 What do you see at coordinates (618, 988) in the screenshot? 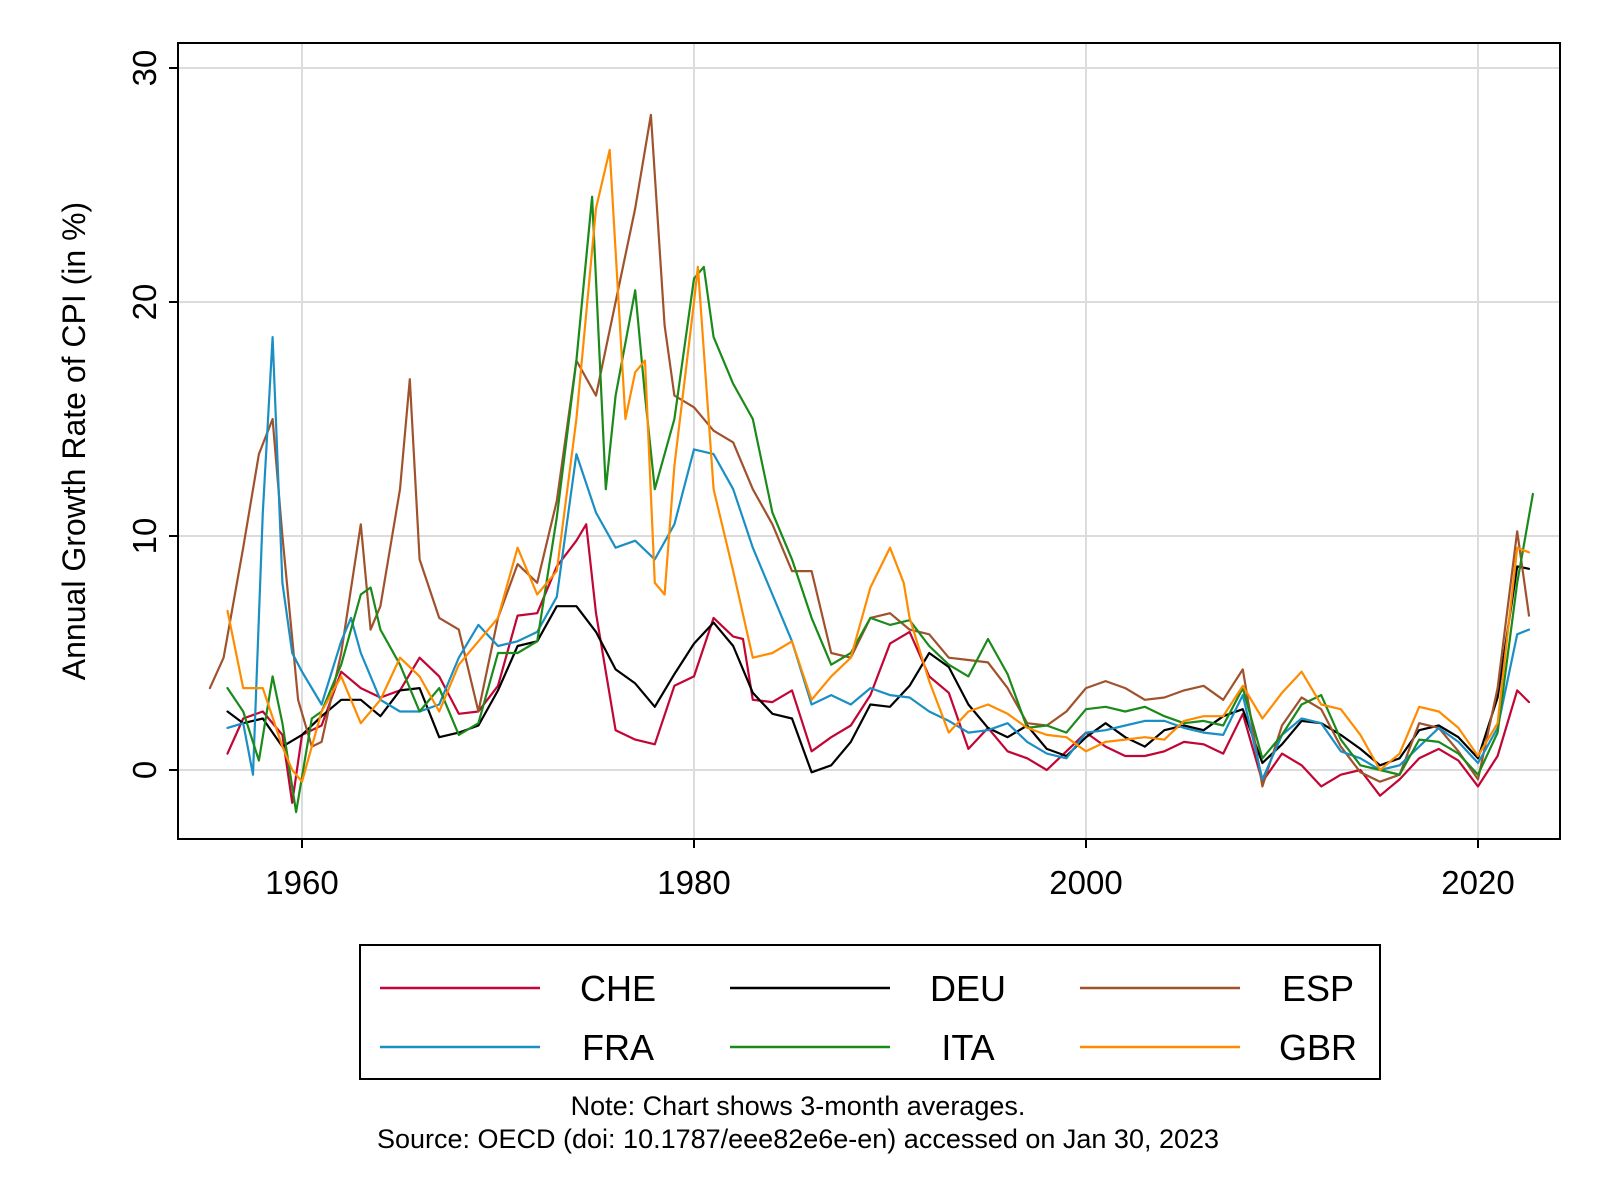
I see `legend-label-che: CHE` at bounding box center [618, 988].